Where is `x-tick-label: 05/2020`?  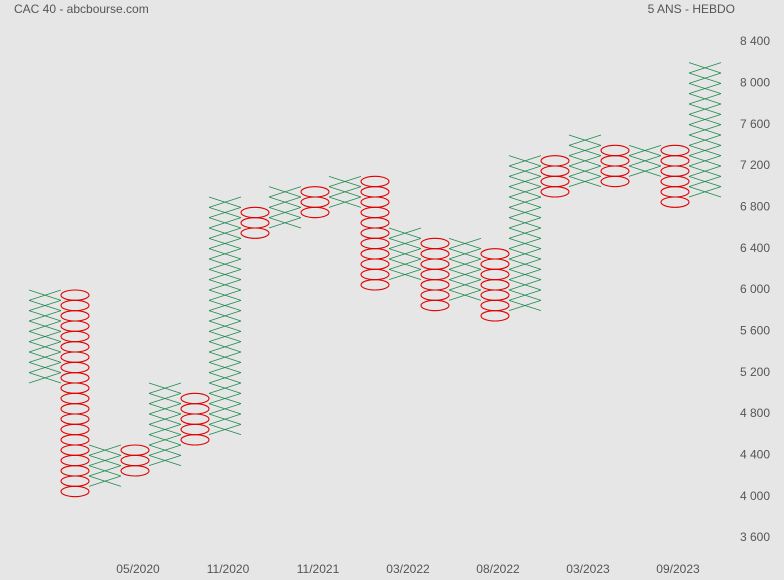
x-tick-label: 05/2020 is located at coordinates (138, 569).